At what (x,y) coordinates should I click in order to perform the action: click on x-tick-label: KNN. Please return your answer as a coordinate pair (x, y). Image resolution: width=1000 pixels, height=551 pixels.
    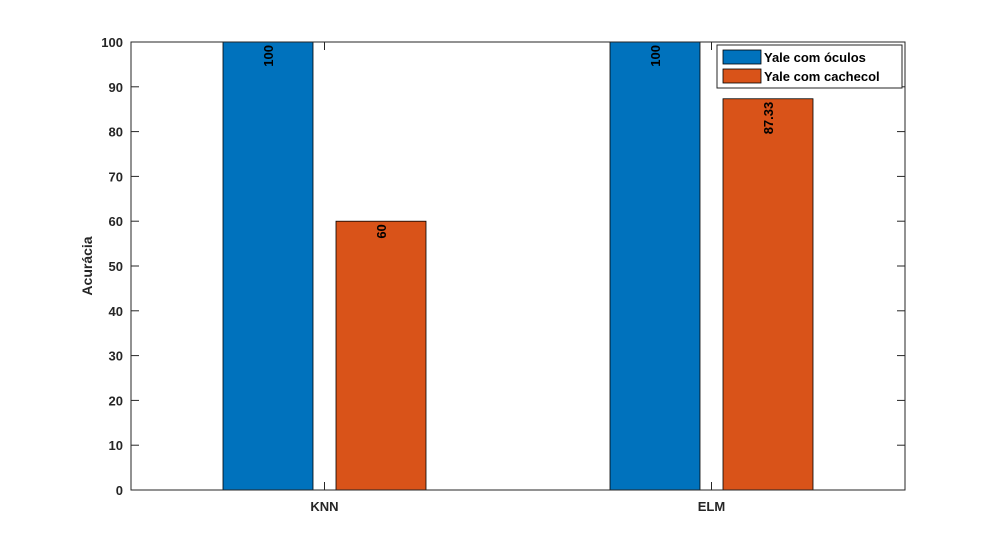
    Looking at the image, I should click on (324, 506).